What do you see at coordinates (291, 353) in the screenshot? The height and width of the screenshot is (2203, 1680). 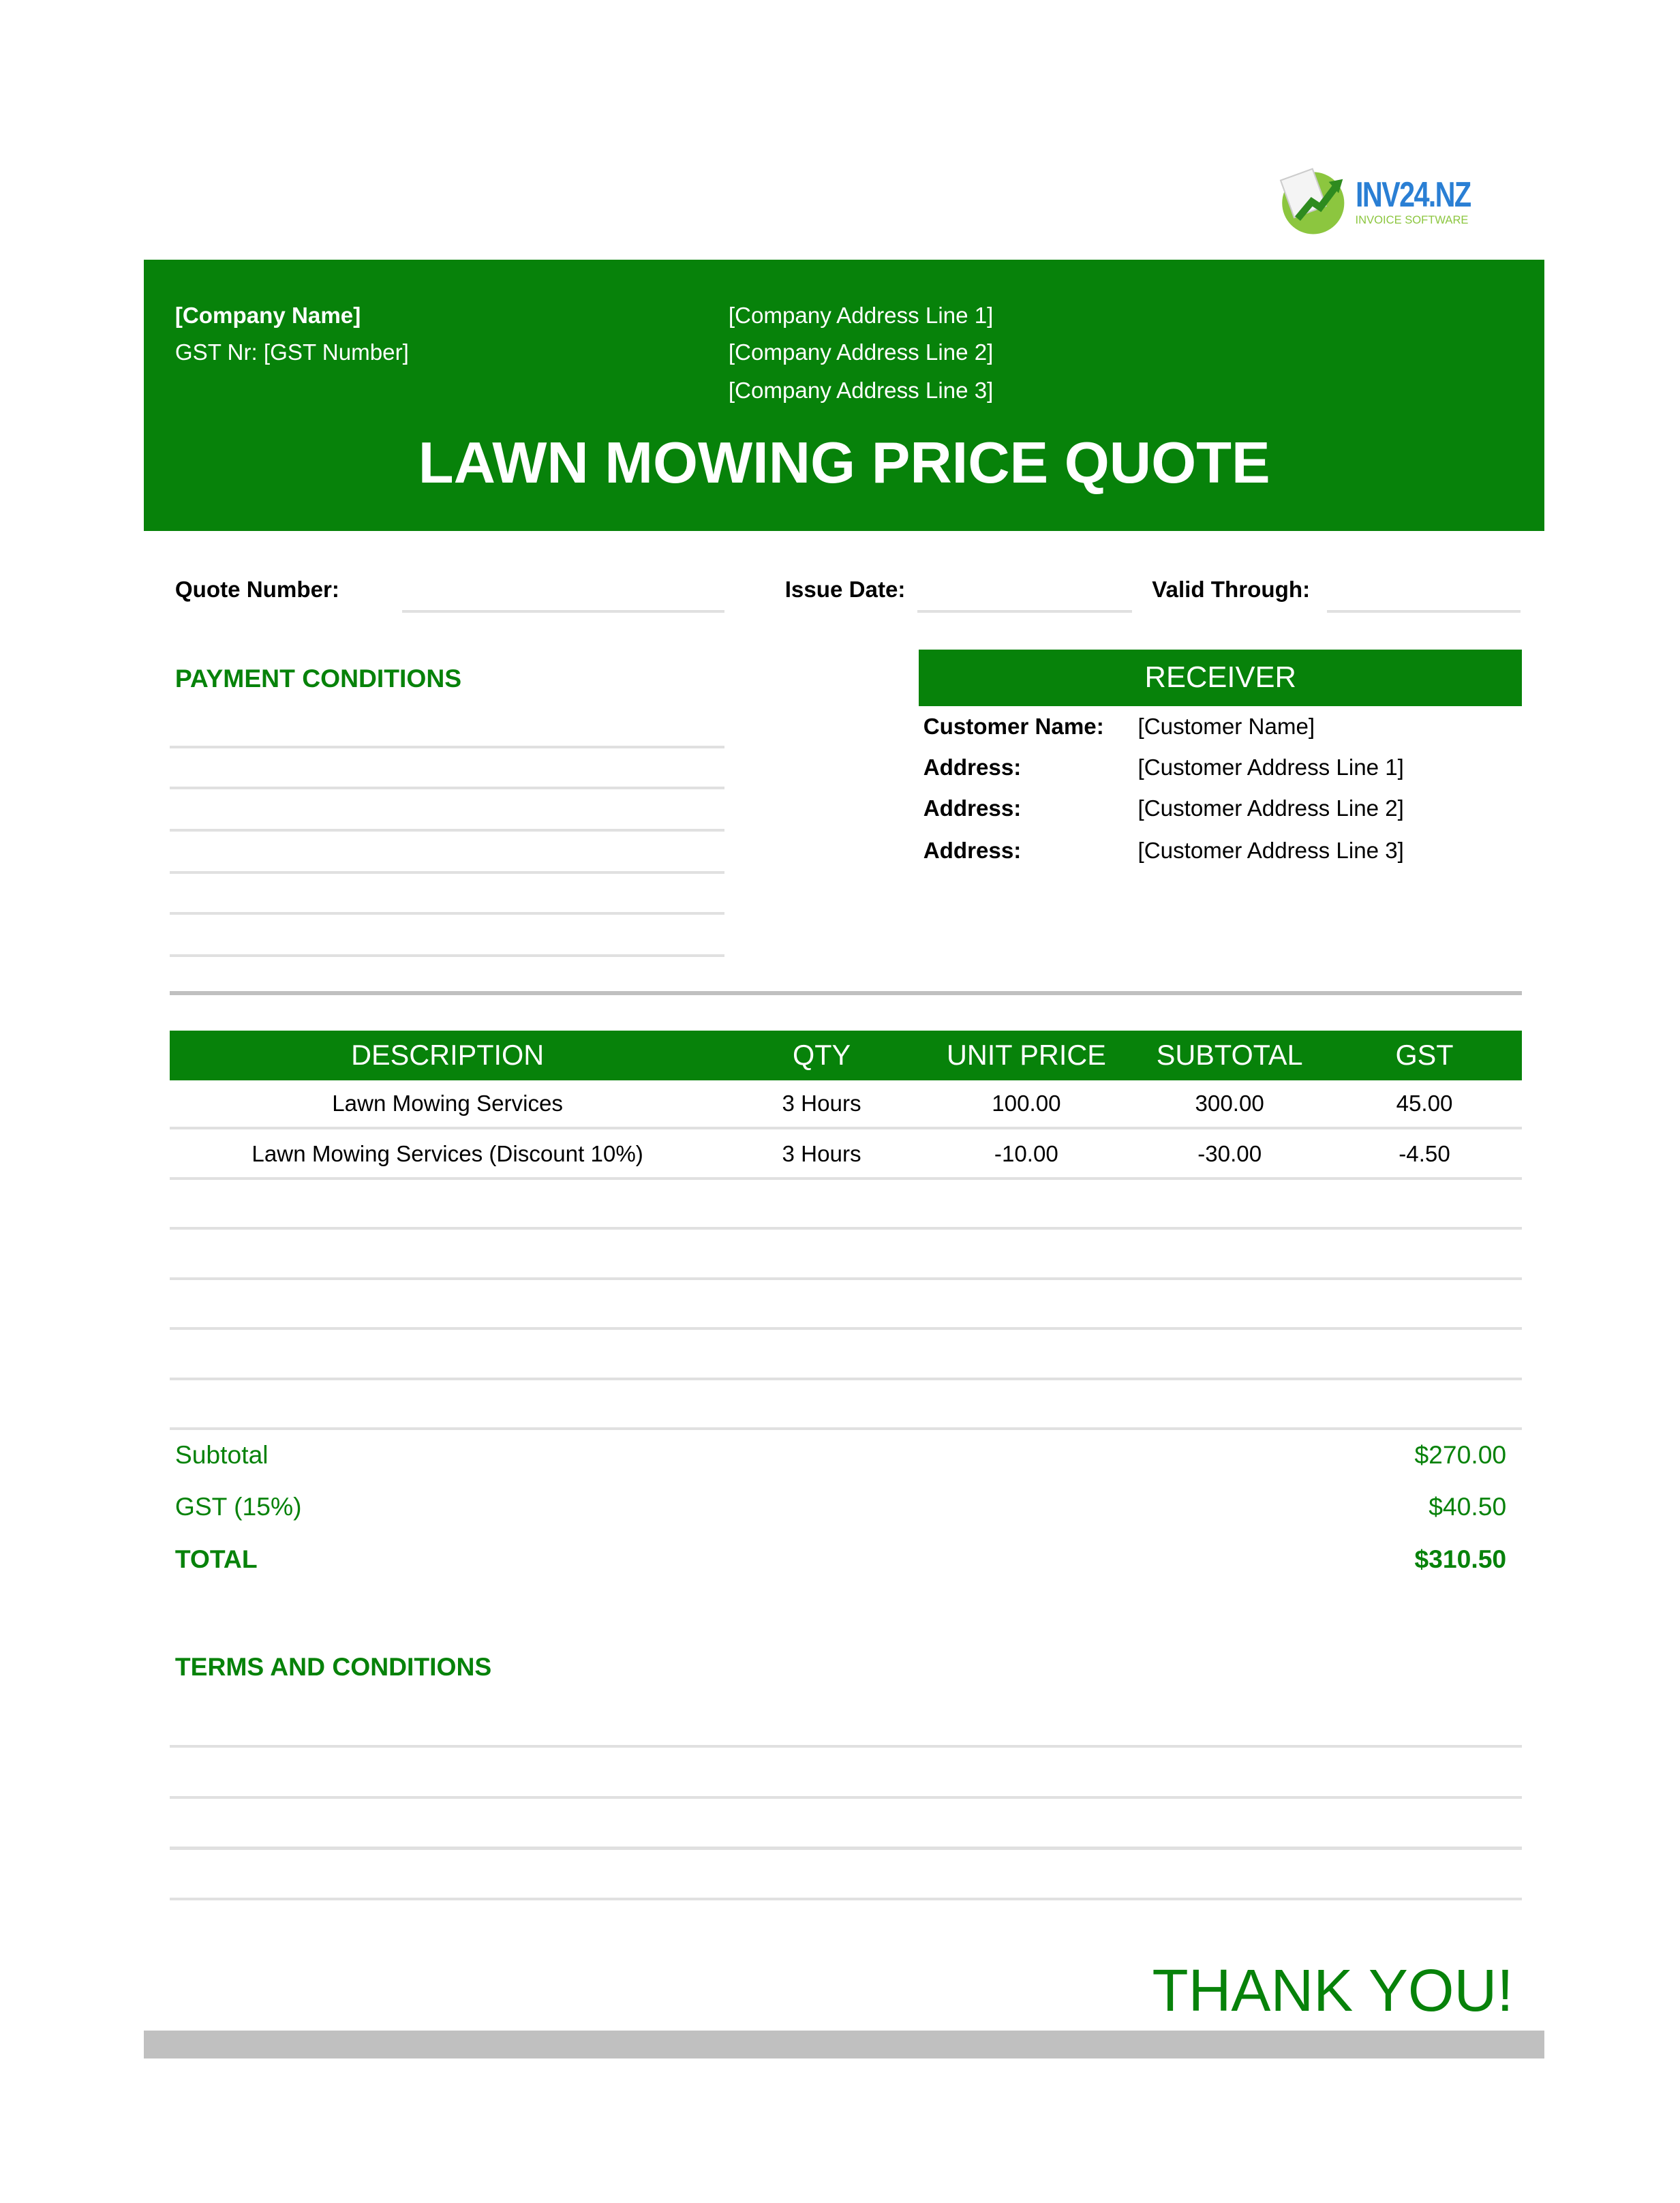 I see `gst-number: GST Nr: [GST Number]` at bounding box center [291, 353].